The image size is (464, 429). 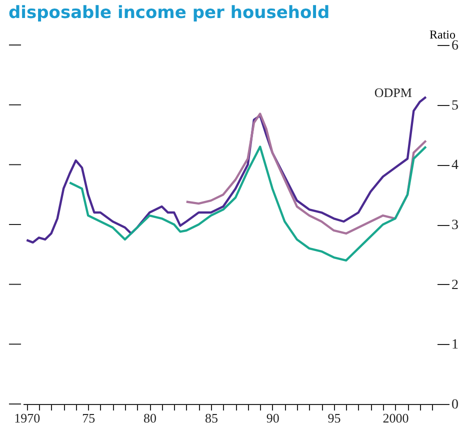 I want to click on chart-title: disposable income per household, so click(x=169, y=13).